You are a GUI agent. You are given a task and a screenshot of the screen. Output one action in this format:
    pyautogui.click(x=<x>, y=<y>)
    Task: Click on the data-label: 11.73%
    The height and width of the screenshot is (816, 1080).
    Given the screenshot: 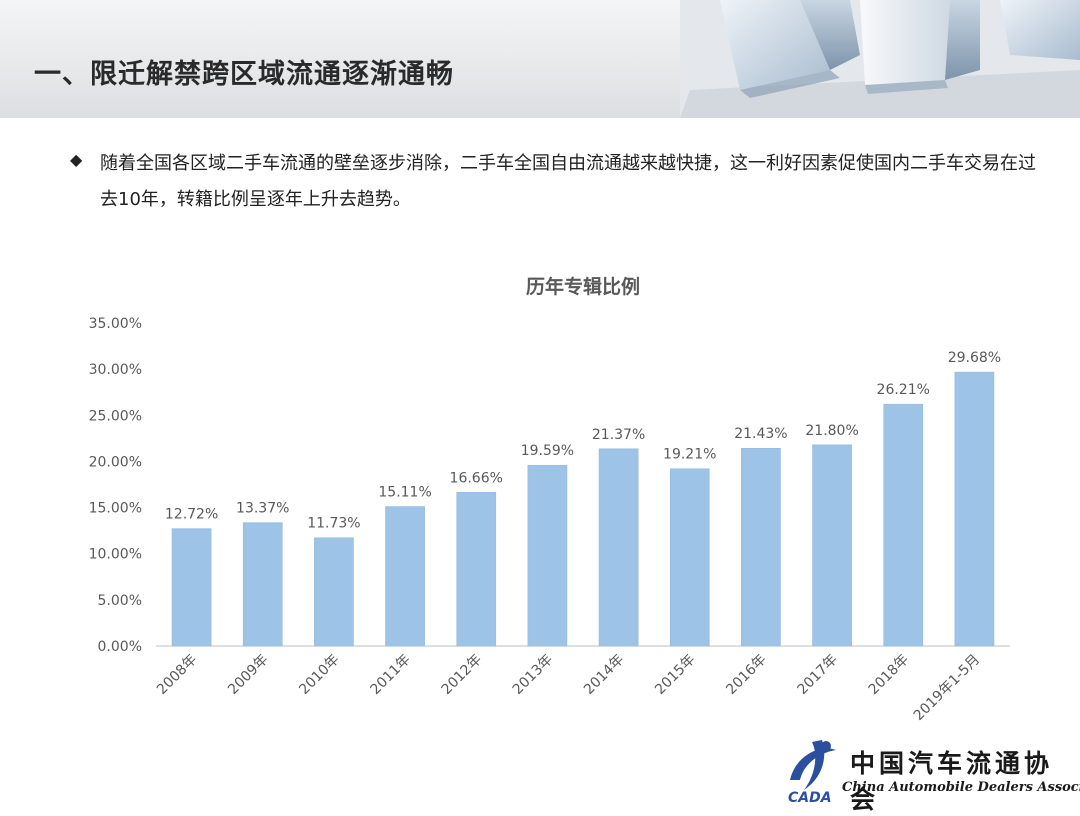 What is the action you would take?
    pyautogui.click(x=333, y=524)
    